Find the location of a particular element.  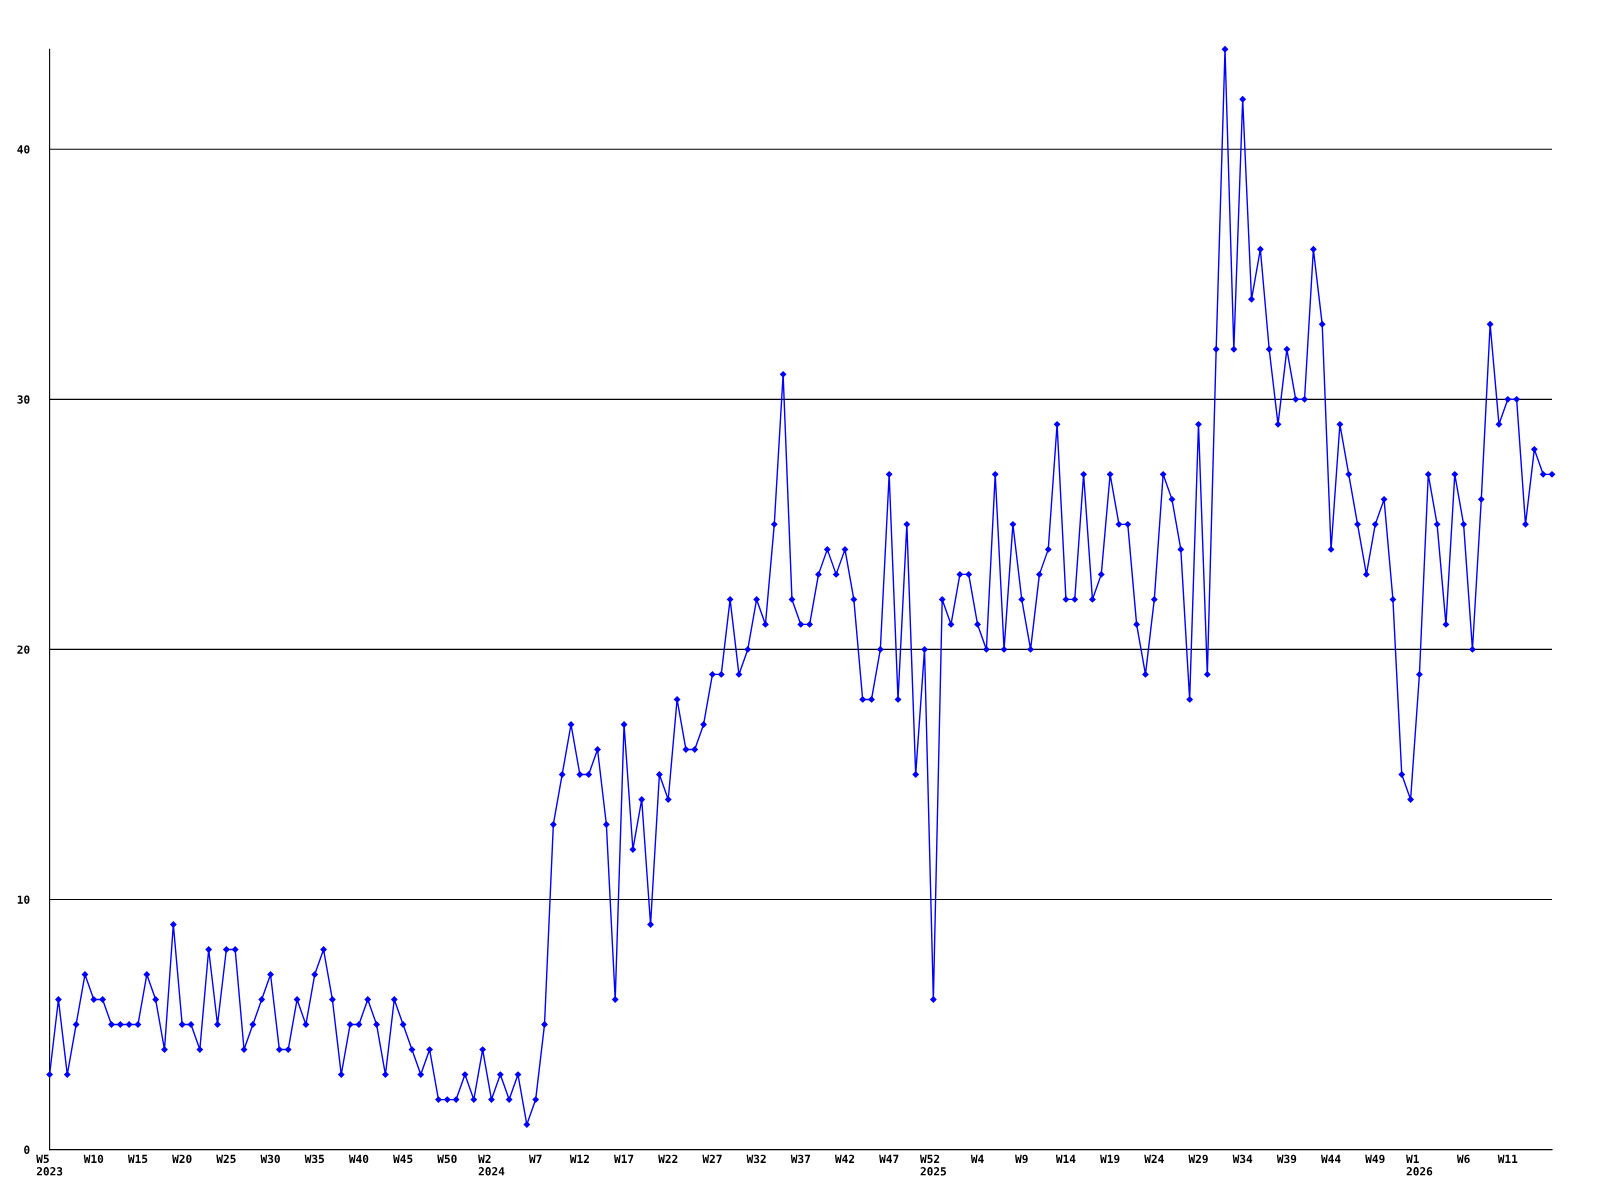

x-tick-label: W39 is located at coordinates (1286, 1159).